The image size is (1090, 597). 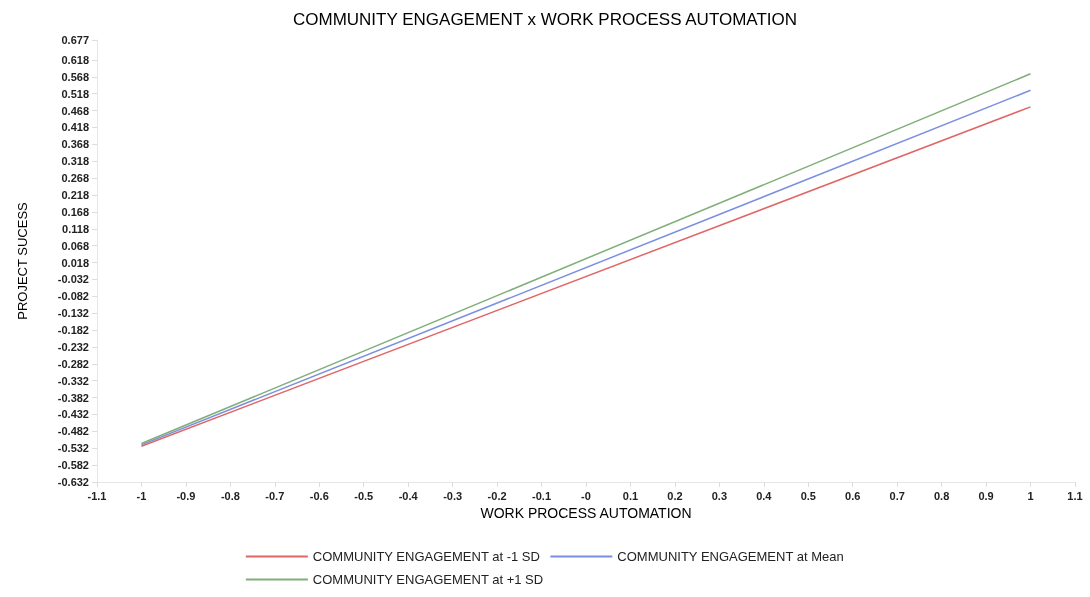 What do you see at coordinates (808, 495) in the screenshot?
I see `x-tick-label: 0.5` at bounding box center [808, 495].